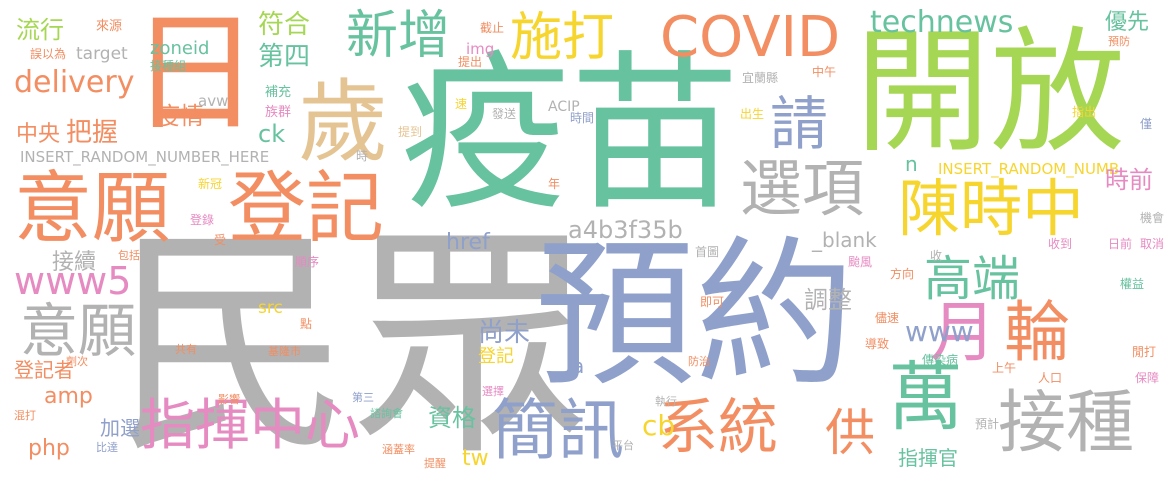 The height and width of the screenshot is (482, 1175). Describe the element at coordinates (1037, 332) in the screenshot. I see `word-lun: 輪` at that location.